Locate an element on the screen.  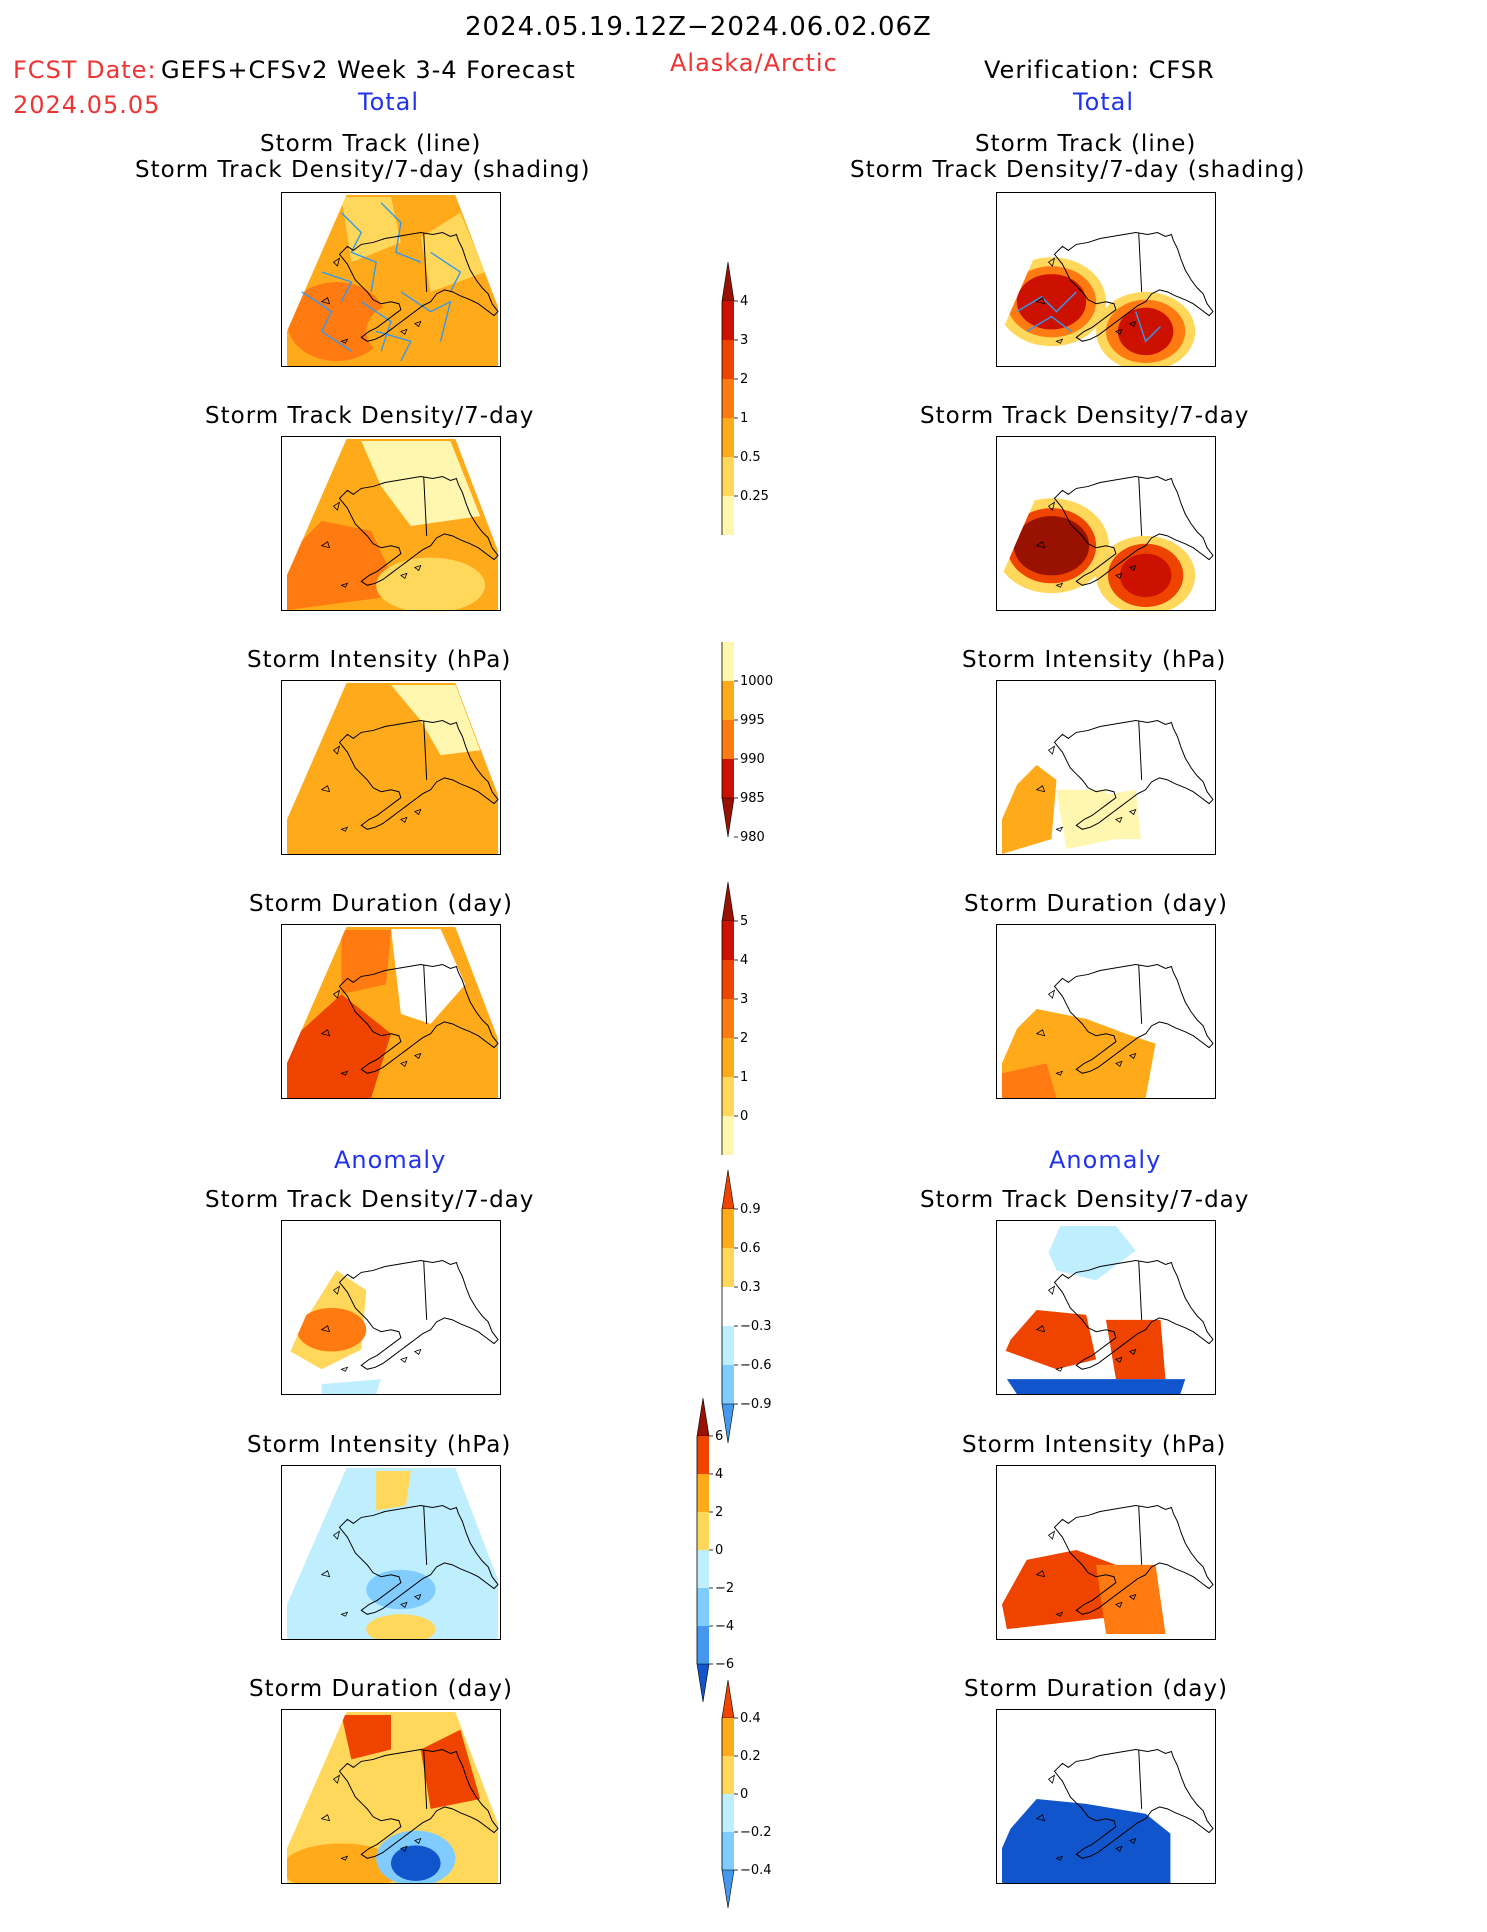
density_anom-colorbar-label: −0.9 is located at coordinates (756, 1404).